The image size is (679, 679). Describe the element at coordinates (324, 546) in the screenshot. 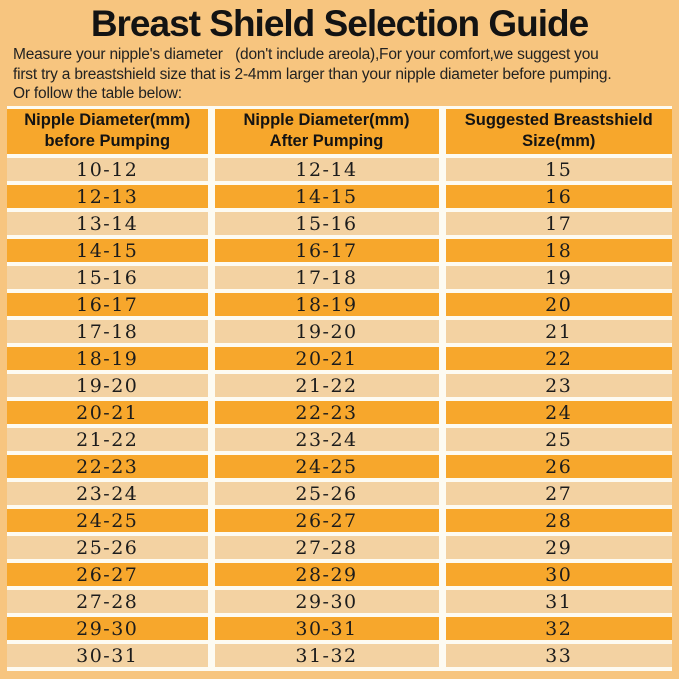

I see `cell-diameter-after-pumping: 27-28` at that location.